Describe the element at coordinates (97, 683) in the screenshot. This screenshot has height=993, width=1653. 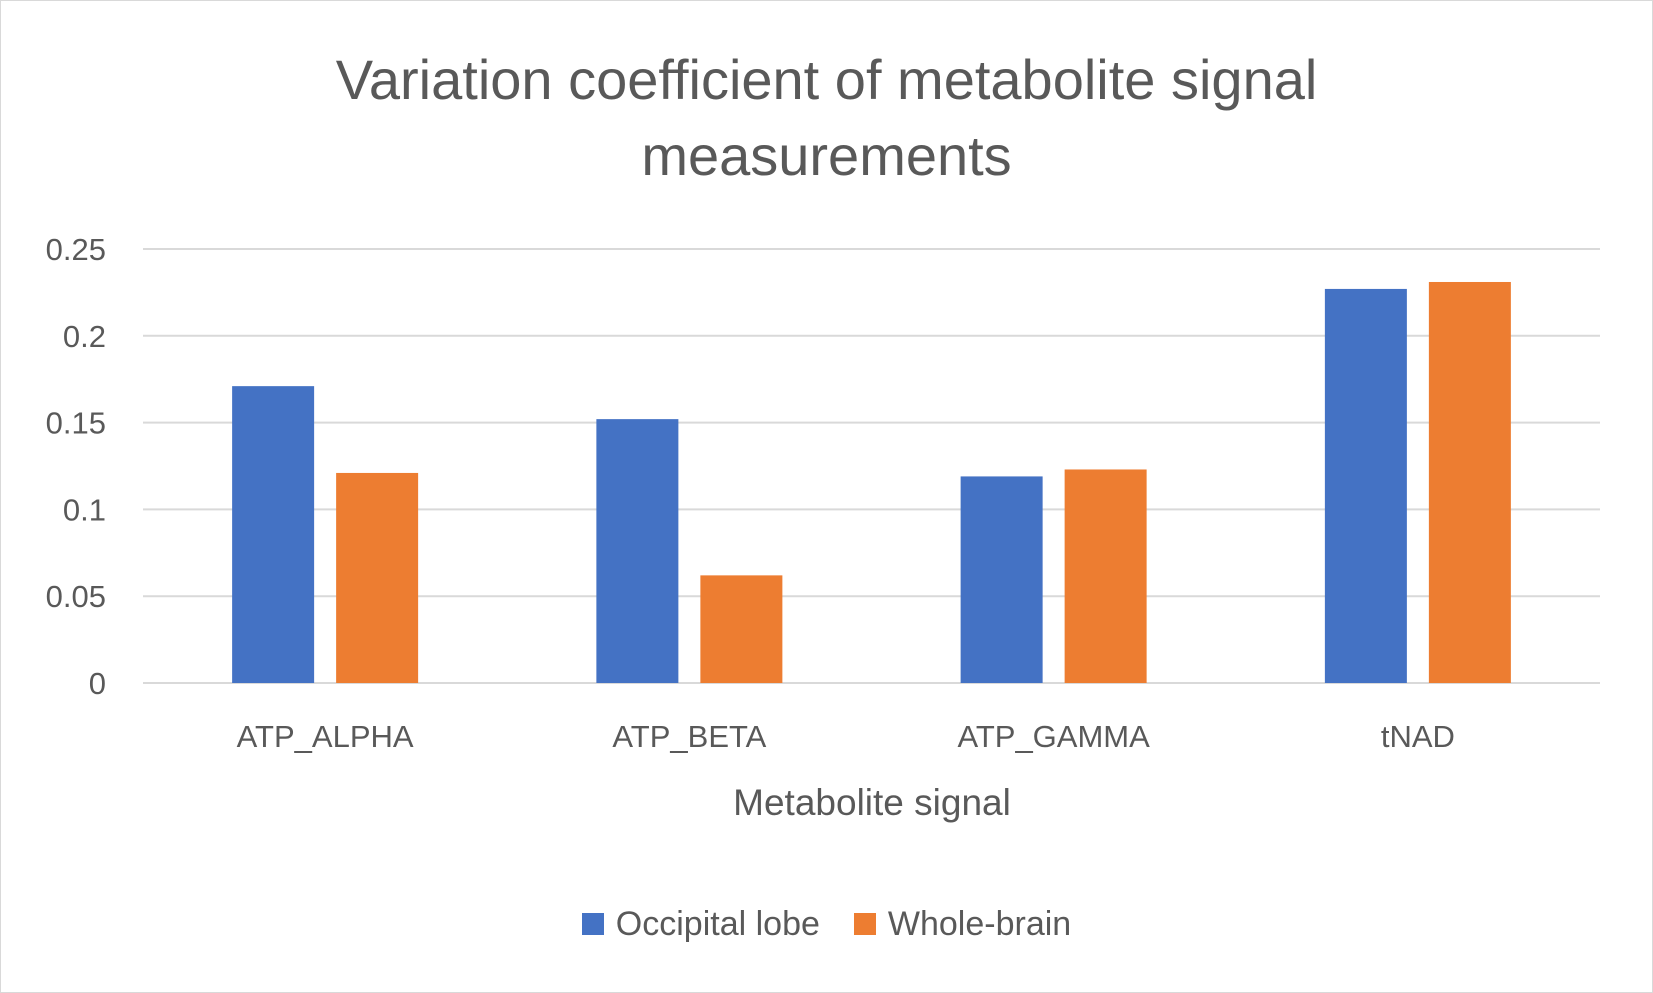
I see `y-tick-label: 0` at that location.